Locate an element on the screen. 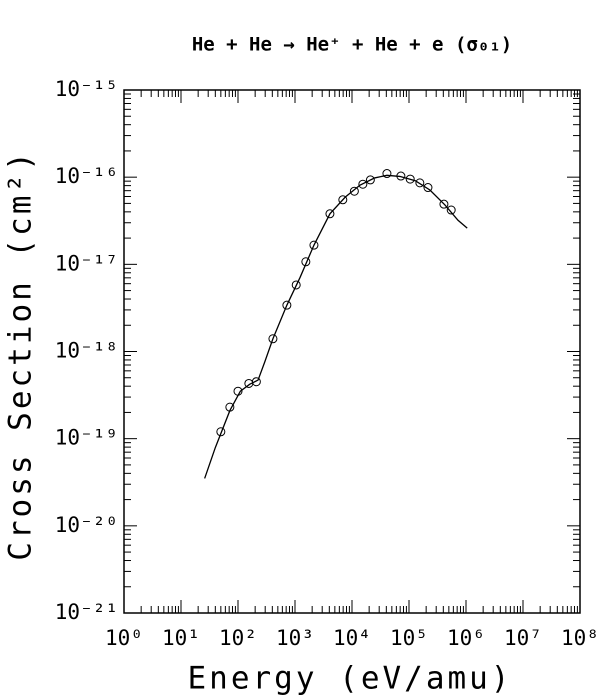 The height and width of the screenshot is (696, 598). y-tick-label: 10⁻¹⁵ is located at coordinates (86, 89).